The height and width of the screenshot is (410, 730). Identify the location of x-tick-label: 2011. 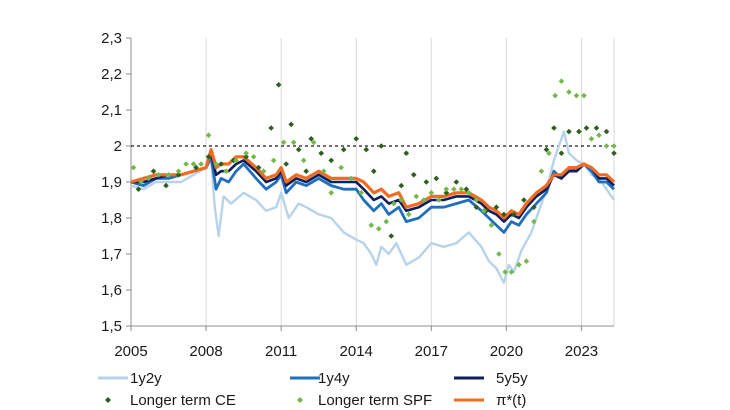
(281, 351).